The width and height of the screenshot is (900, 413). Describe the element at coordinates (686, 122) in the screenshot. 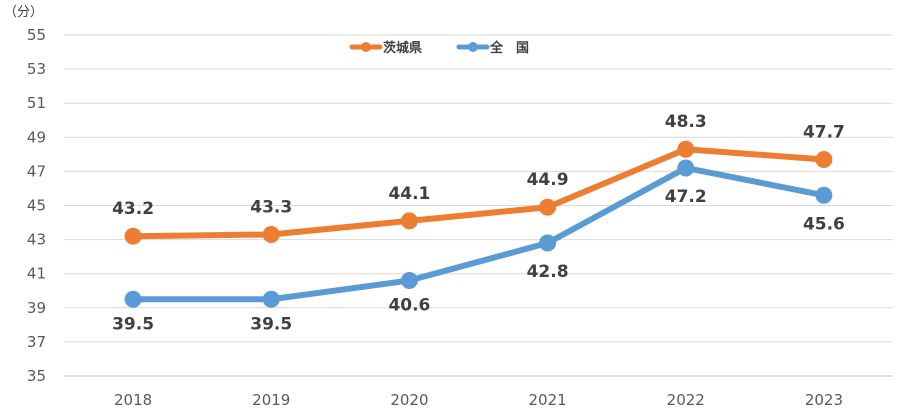

I see `data-label: 48.3` at that location.